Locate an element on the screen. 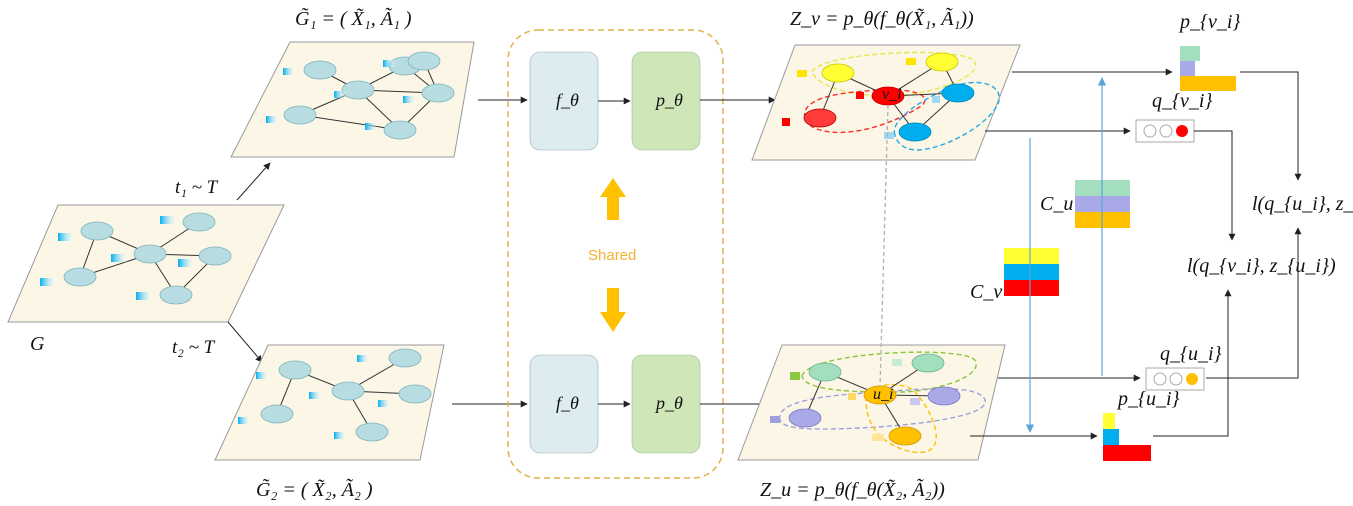 The image size is (1353, 506). g2-title: G̃₂ = ( X̃₂, Ã₂ ) is located at coordinates (314, 489).